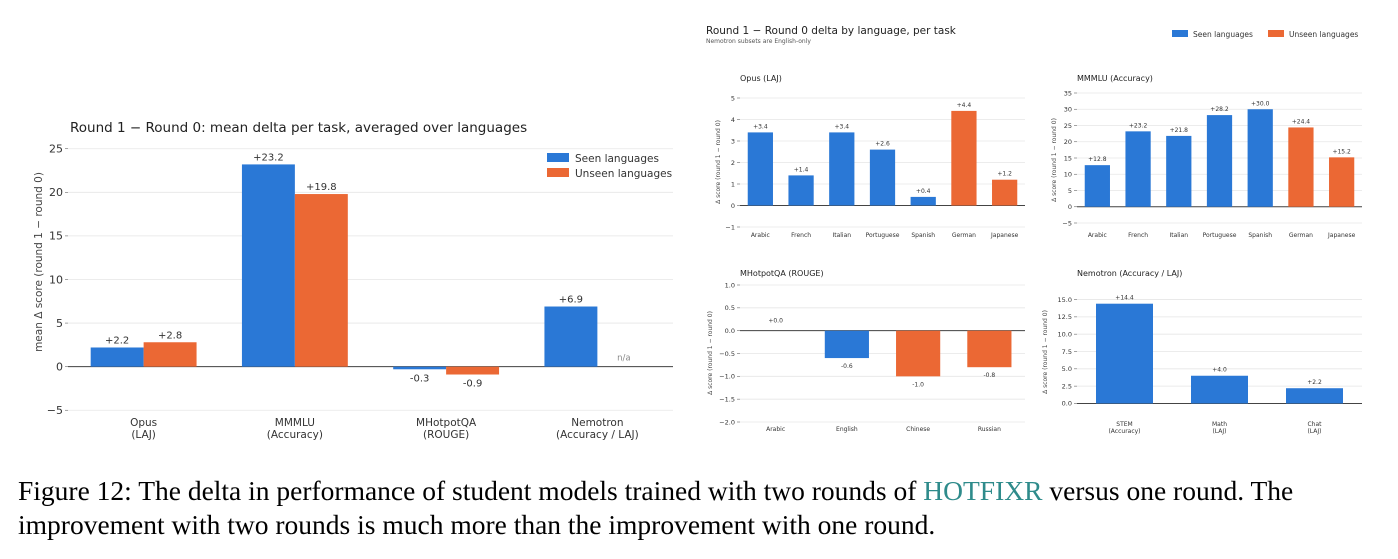 Image resolution: width=1398 pixels, height=559 pixels. Describe the element at coordinates (1068, 110) in the screenshot. I see `mmmlu-ytick-label: 30` at that location.